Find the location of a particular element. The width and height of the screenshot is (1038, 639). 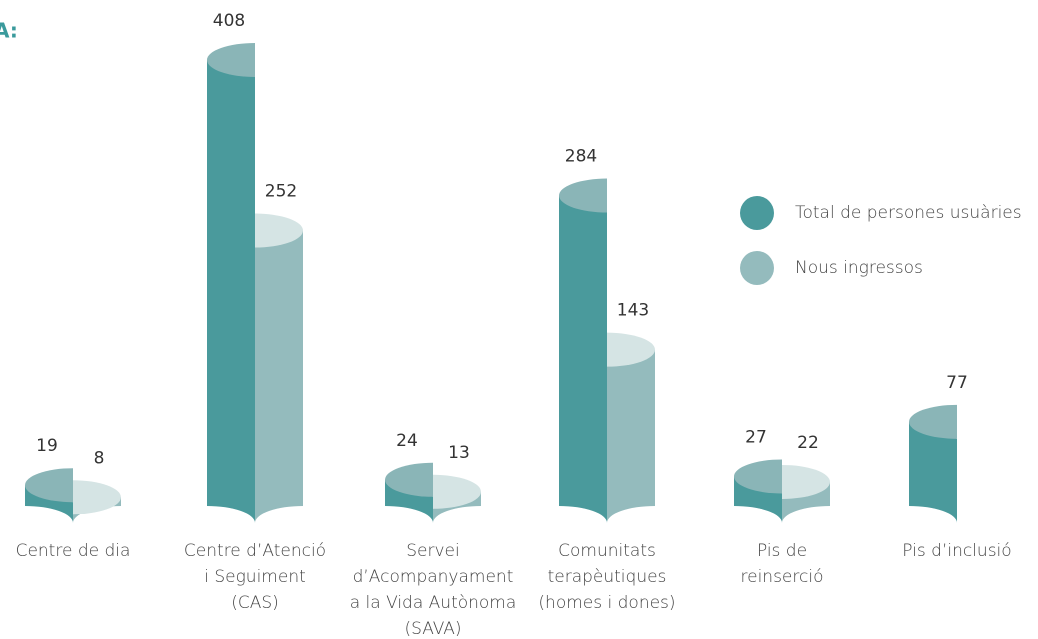

value-label: 22 is located at coordinates (808, 443).